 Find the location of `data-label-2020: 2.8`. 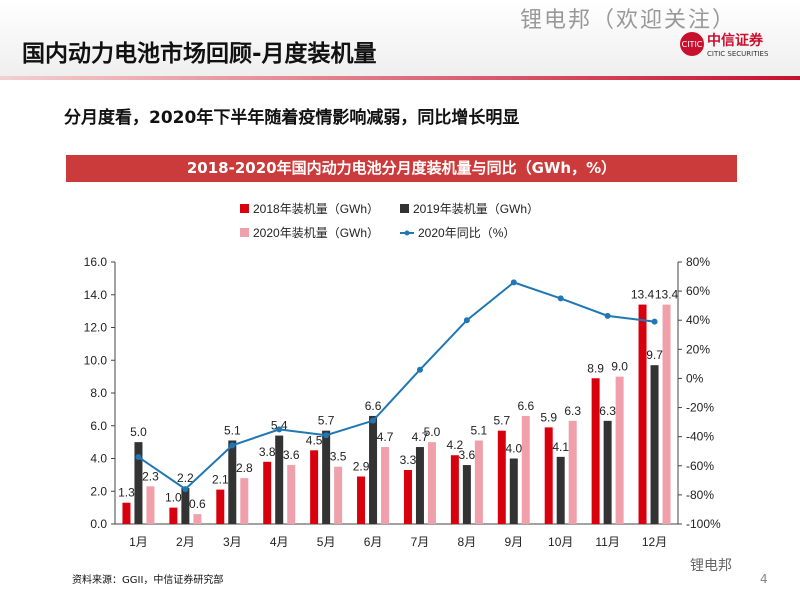

data-label-2020: 2.8 is located at coordinates (244, 468).